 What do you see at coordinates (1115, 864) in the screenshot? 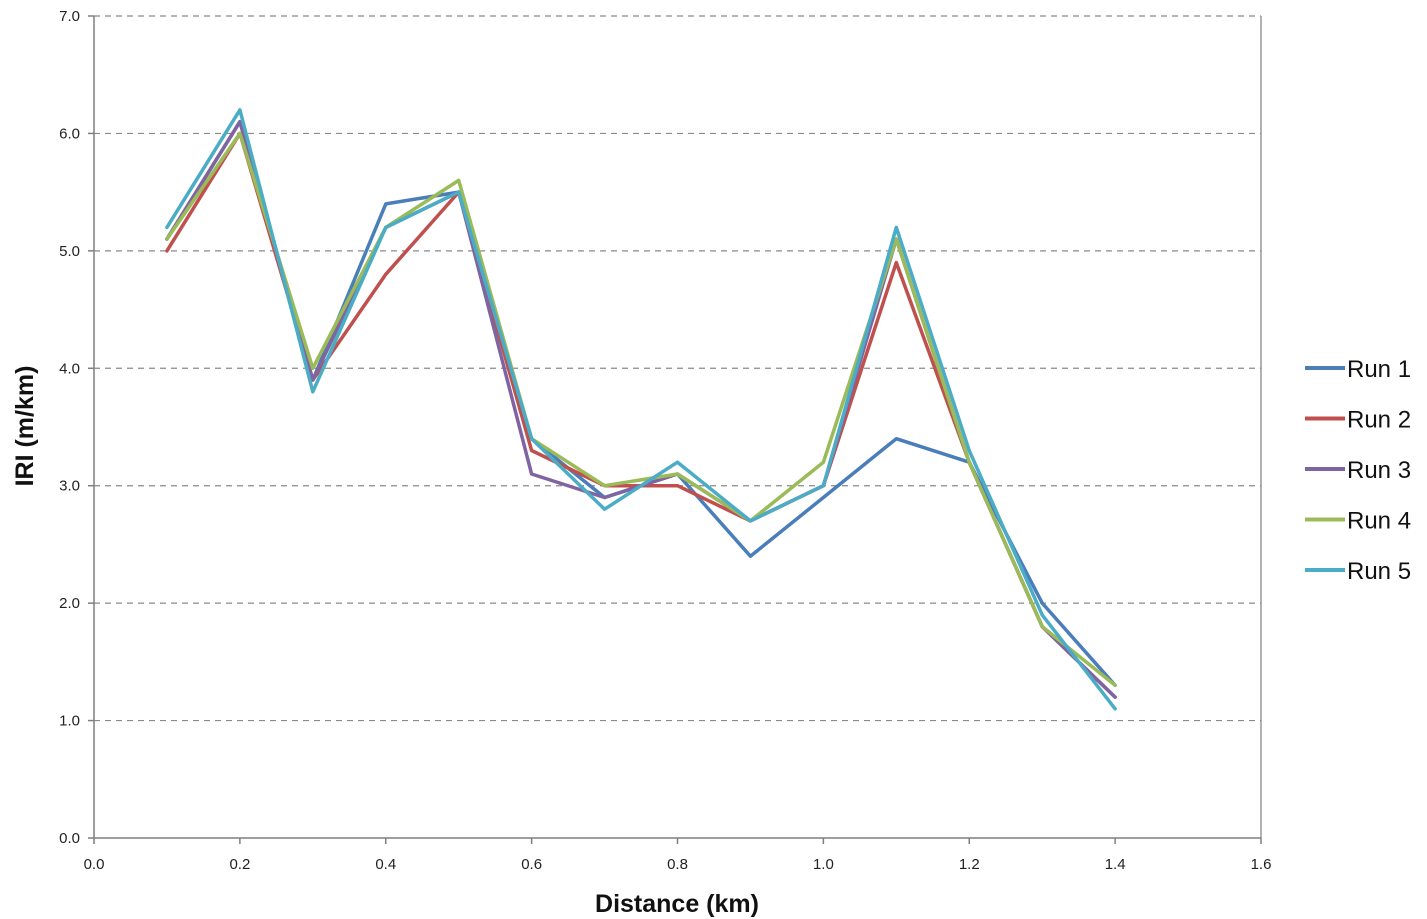
I see `x-tick-label: 1.4` at bounding box center [1115, 864].